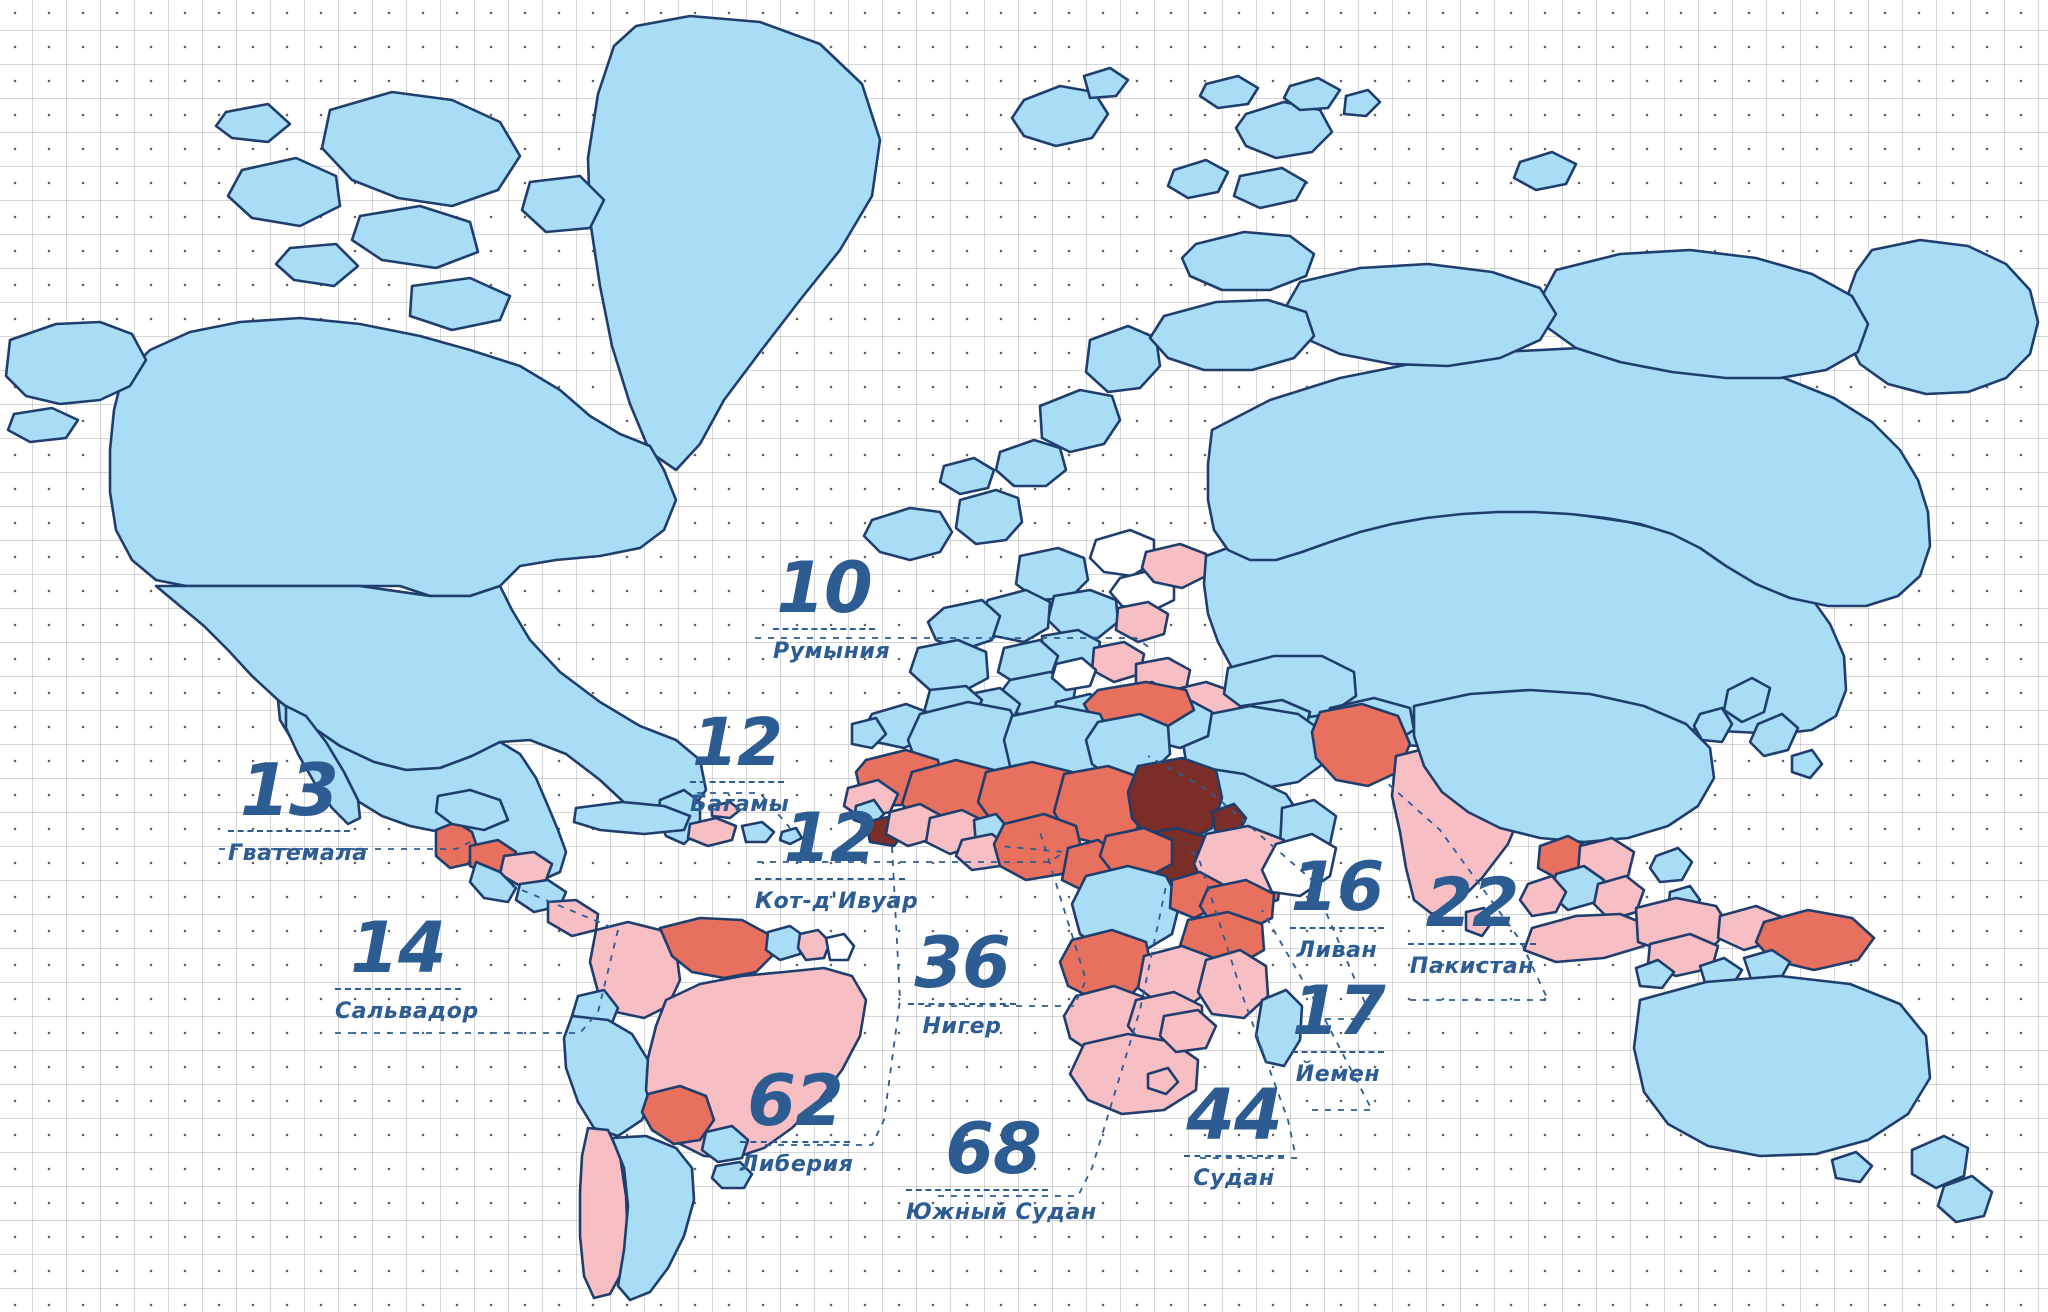 The width and height of the screenshot is (2048, 1312). Describe the element at coordinates (1472, 903) in the screenshot. I see `callout-value: 22` at that location.